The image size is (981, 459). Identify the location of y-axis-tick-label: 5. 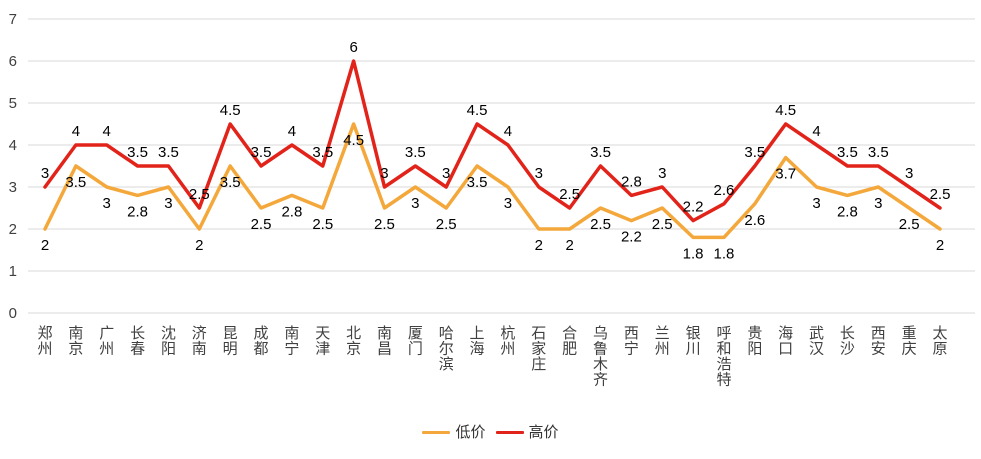
(13, 103).